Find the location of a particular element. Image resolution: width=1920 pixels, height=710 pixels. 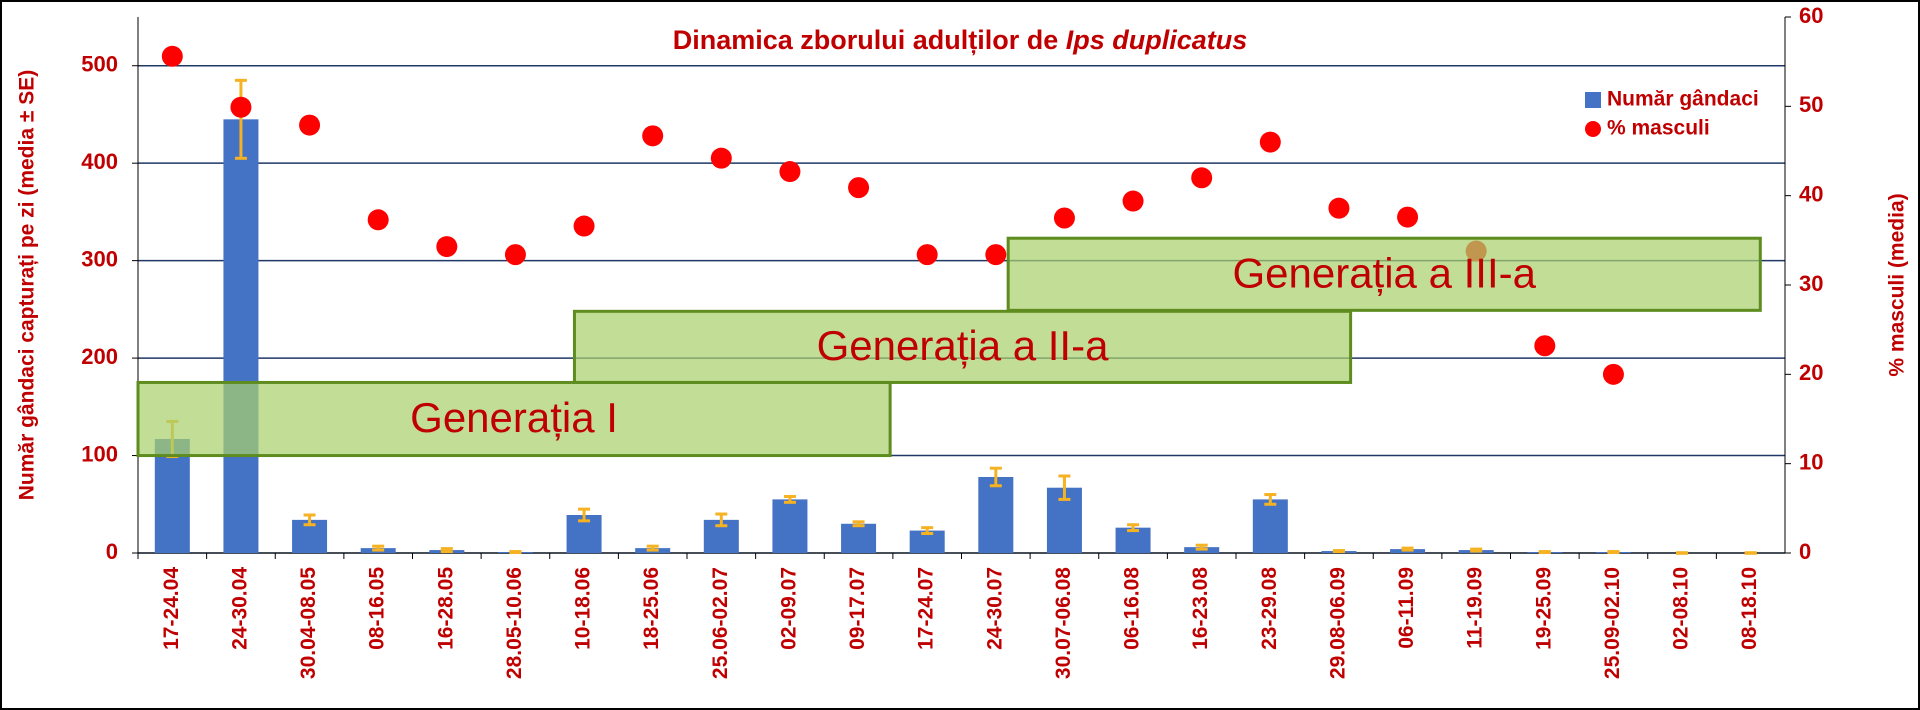

x-tick-label: 11-19.09 is located at coordinates (1475, 608).